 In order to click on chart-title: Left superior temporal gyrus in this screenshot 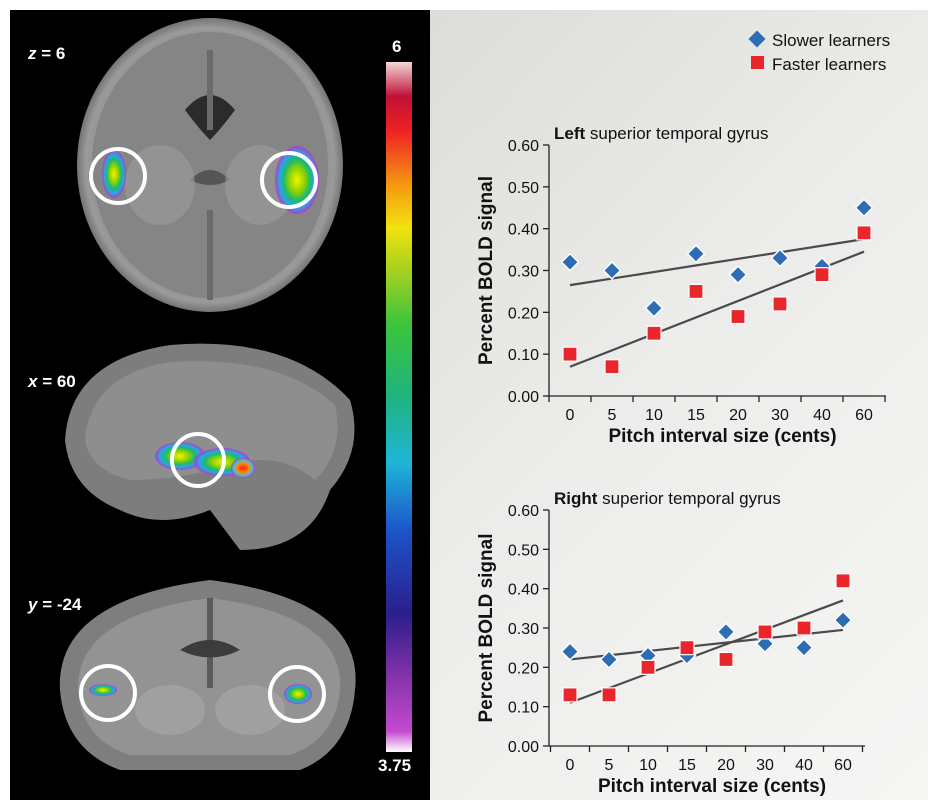, I will do `click(661, 133)`.